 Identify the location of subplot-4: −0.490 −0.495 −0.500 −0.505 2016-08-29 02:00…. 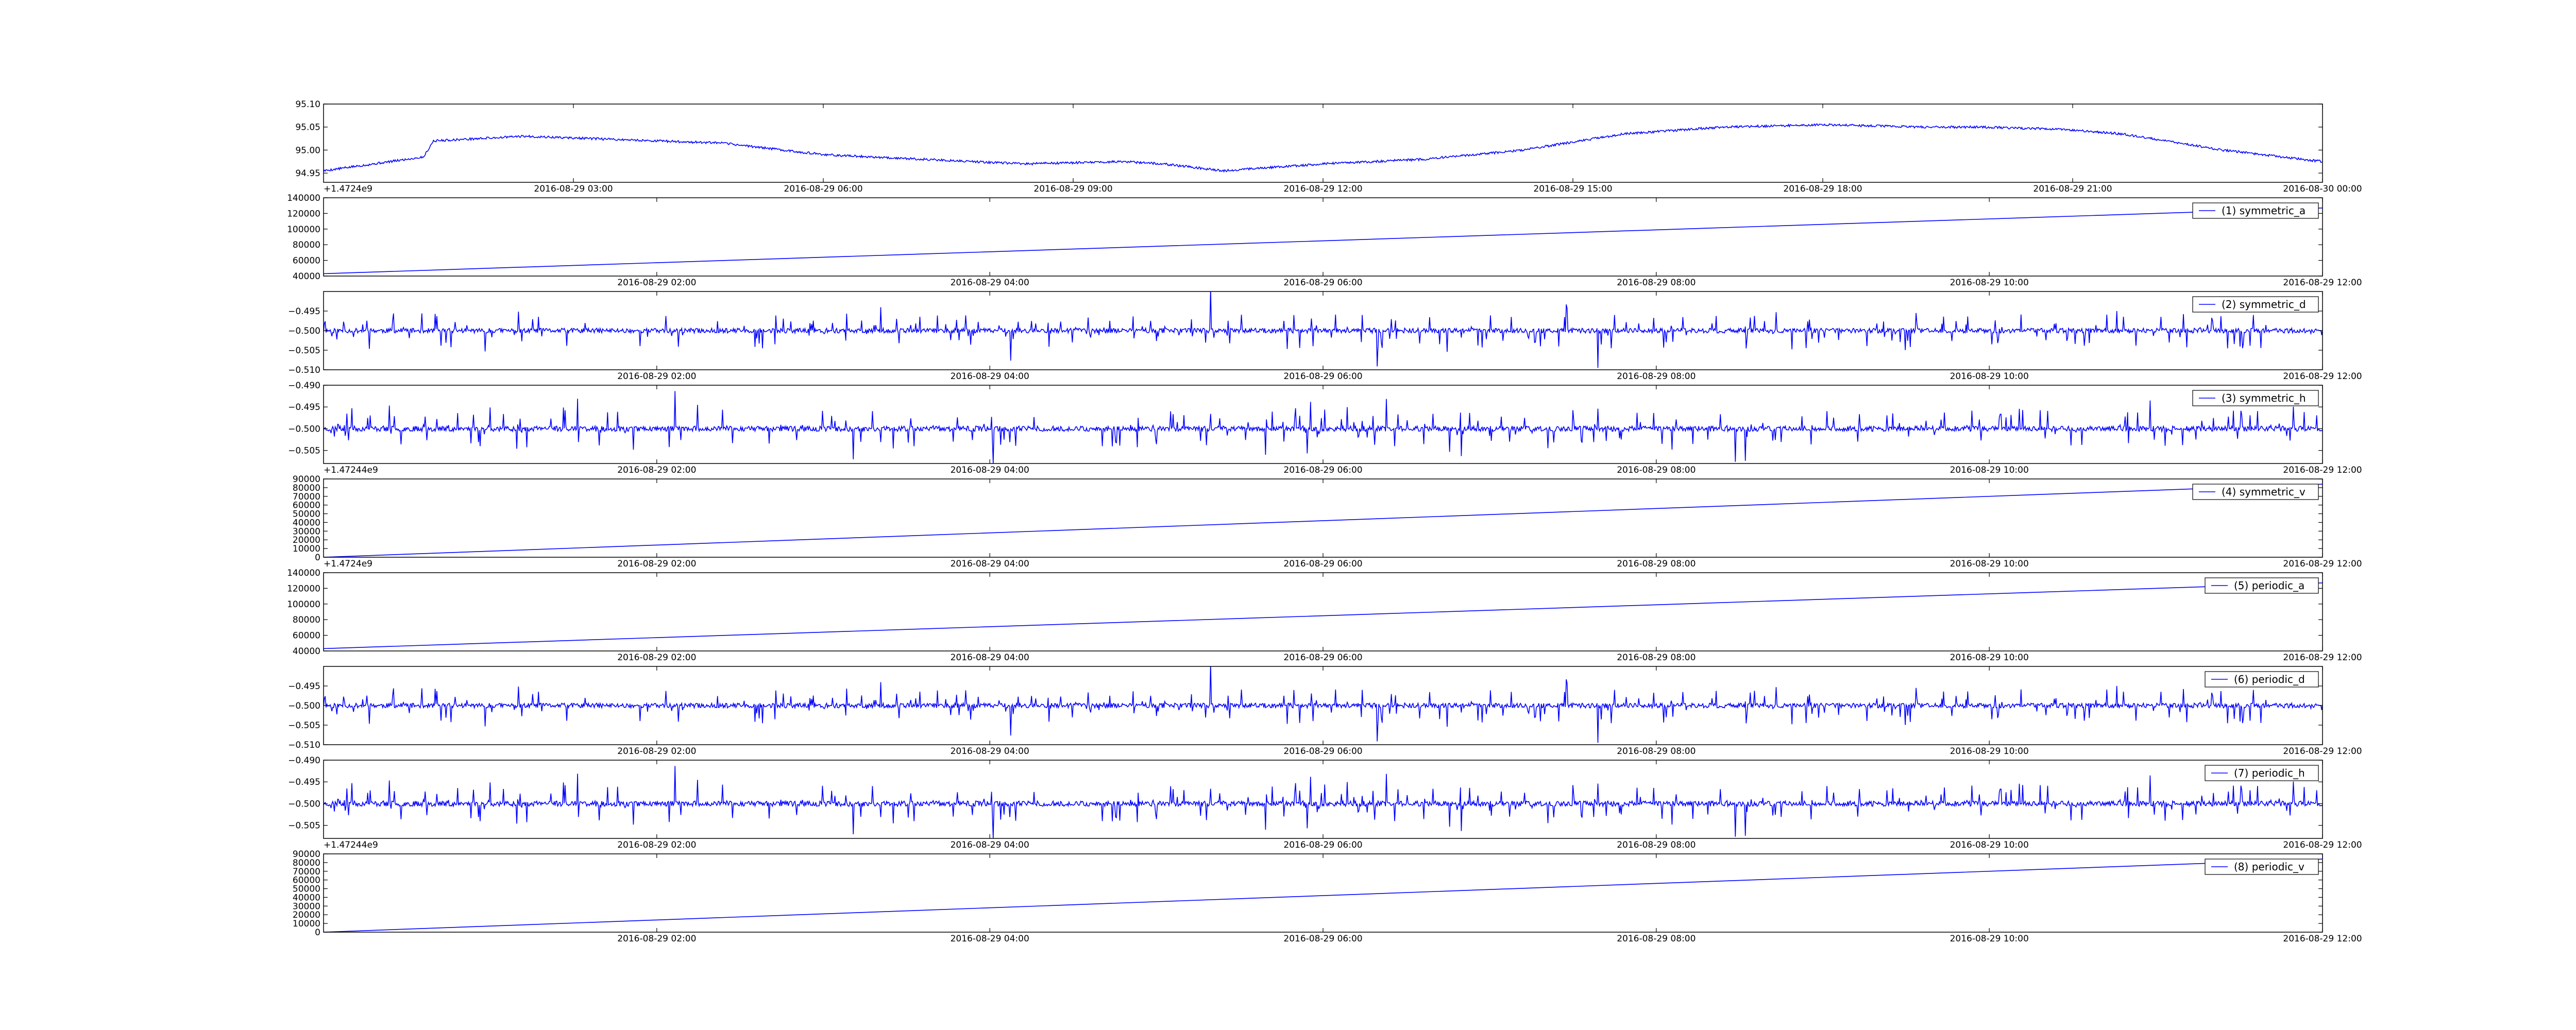
(1325, 428).